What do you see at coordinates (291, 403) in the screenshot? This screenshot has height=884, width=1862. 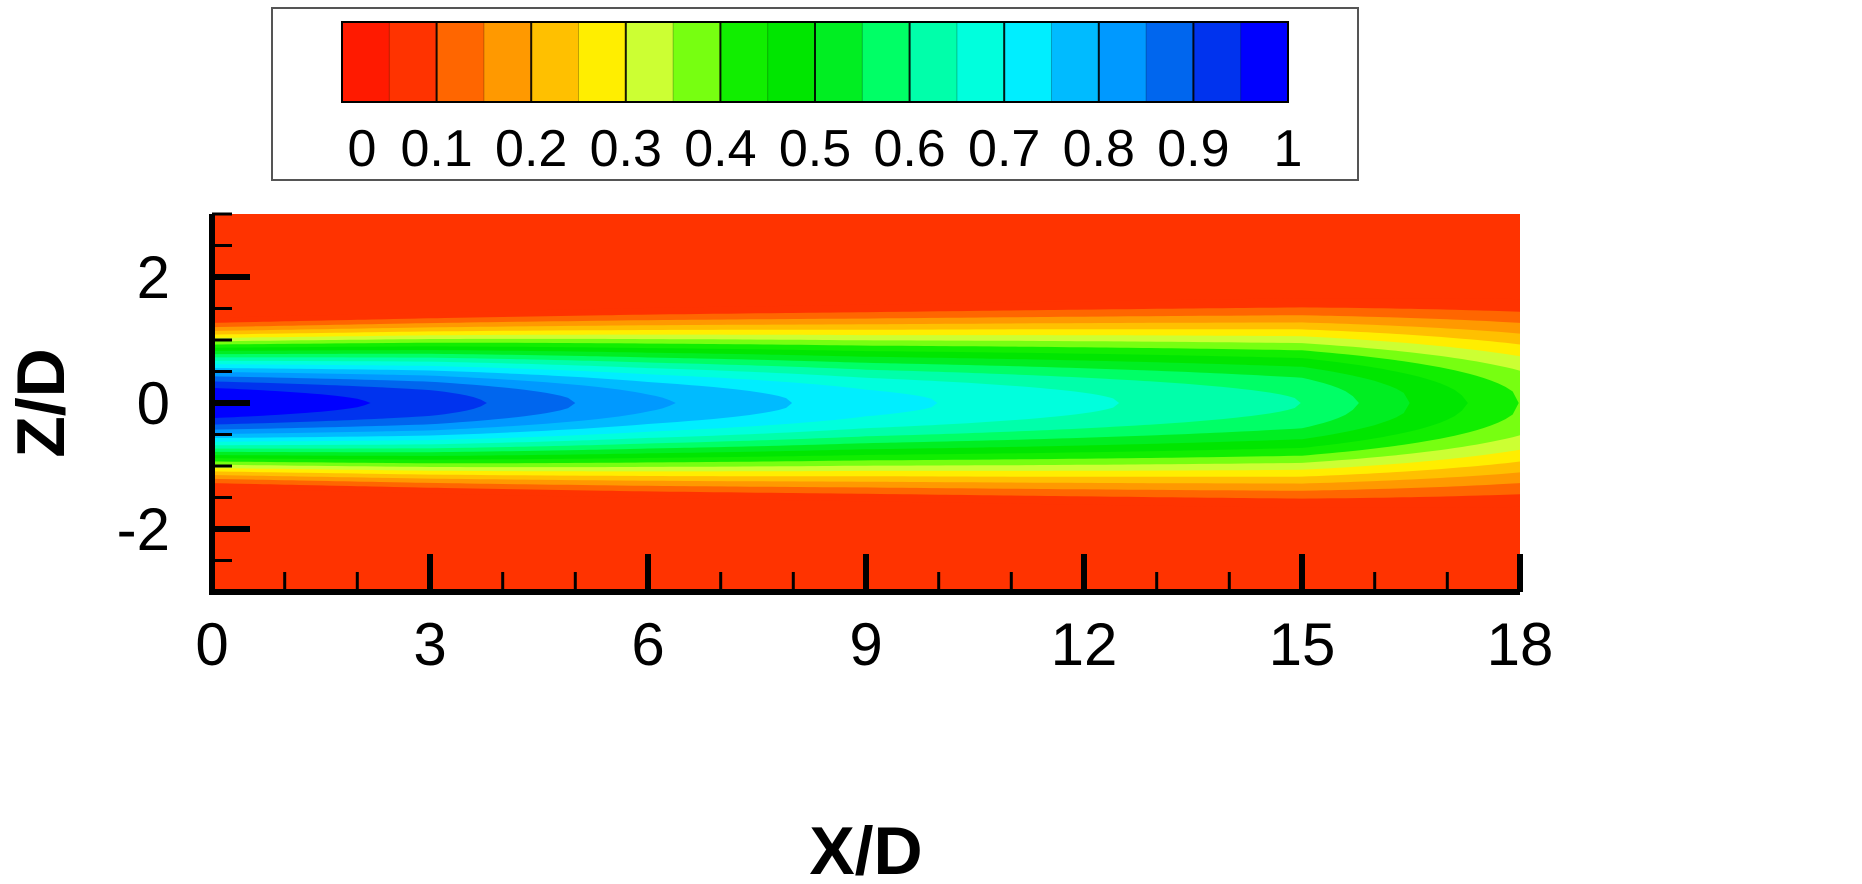 I see `contour-level` at bounding box center [291, 403].